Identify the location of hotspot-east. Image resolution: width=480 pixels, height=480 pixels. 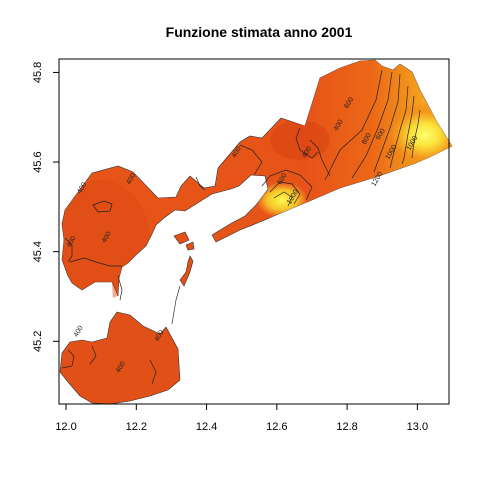
(418, 135).